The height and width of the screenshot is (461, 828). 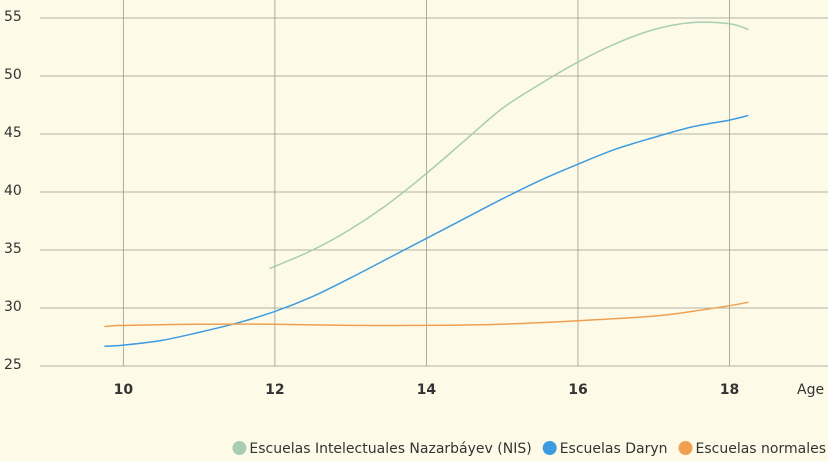 What do you see at coordinates (761, 449) in the screenshot?
I see `legend-label: Escuelas normales` at bounding box center [761, 449].